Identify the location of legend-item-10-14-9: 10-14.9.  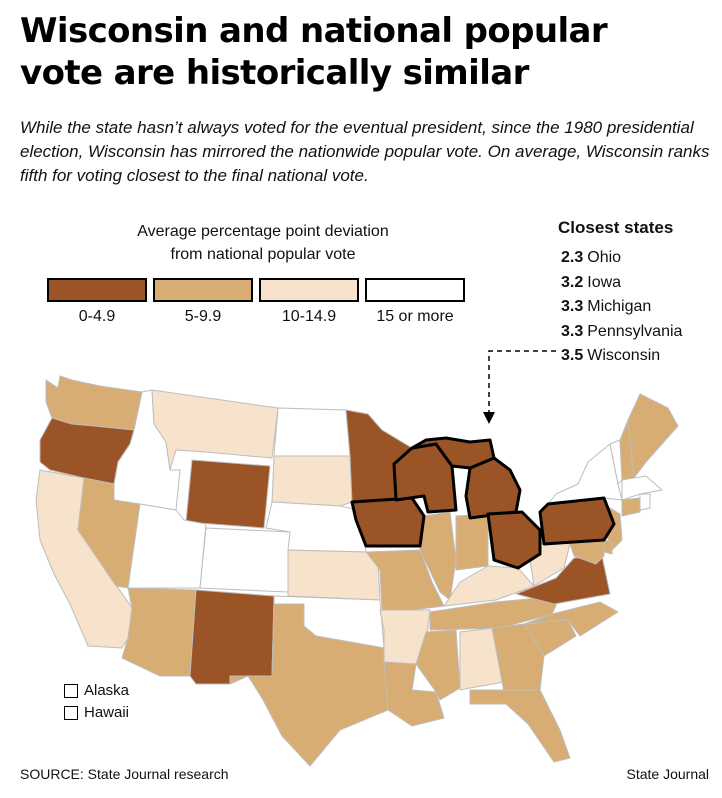
(309, 302).